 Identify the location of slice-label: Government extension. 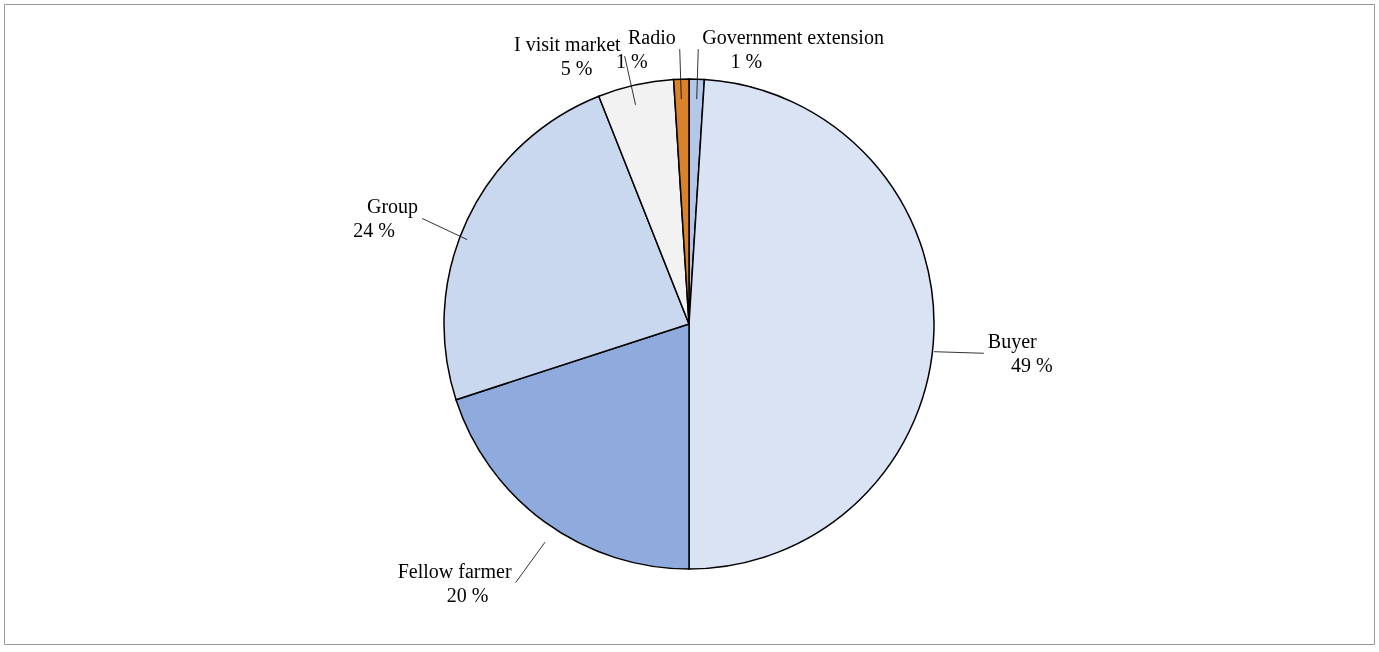
(793, 37).